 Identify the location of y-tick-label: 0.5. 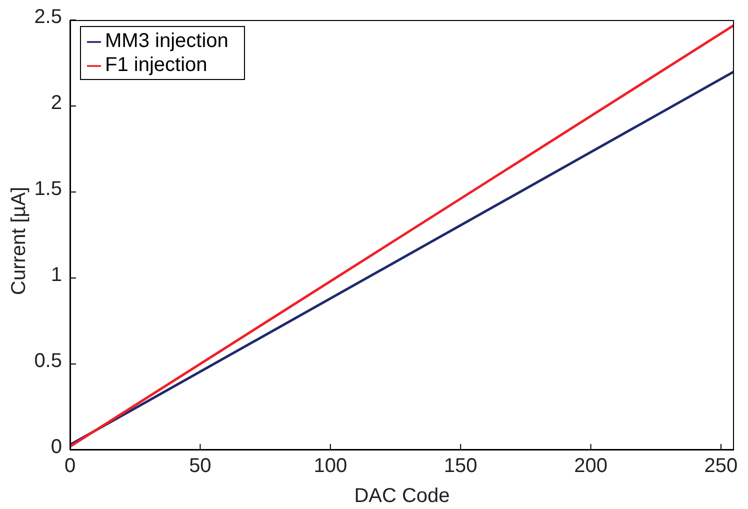
(48, 361).